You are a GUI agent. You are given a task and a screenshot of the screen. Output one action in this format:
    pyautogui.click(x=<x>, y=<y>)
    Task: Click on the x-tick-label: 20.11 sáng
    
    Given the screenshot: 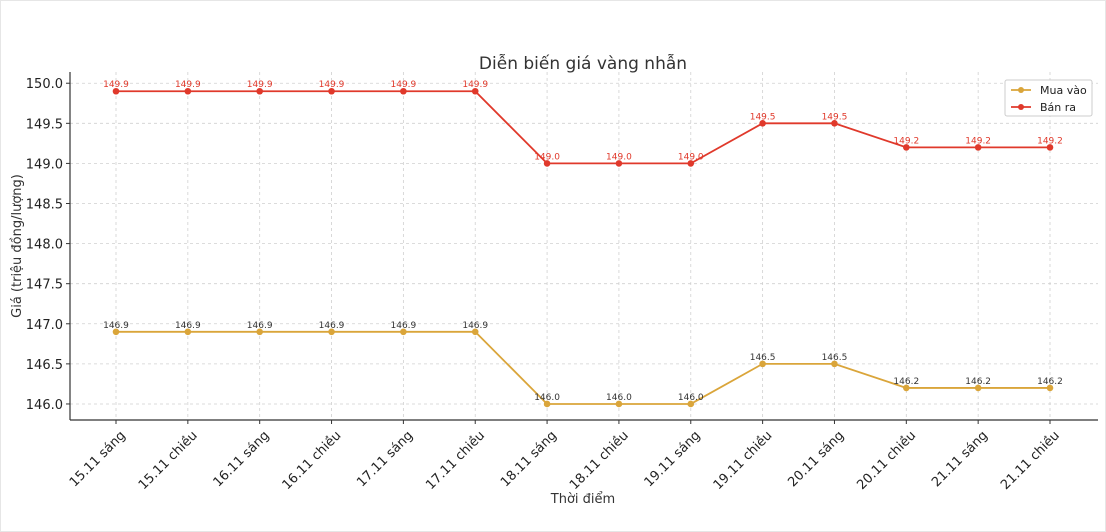 What is the action you would take?
    pyautogui.click(x=816, y=459)
    